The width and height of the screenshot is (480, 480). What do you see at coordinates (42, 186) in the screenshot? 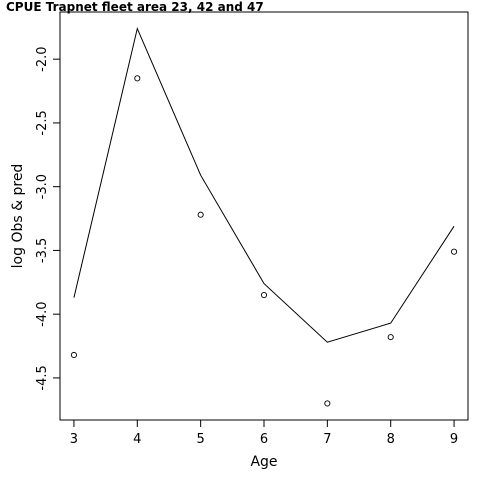
I see `y-tick-label: -3.0` at bounding box center [42, 186].